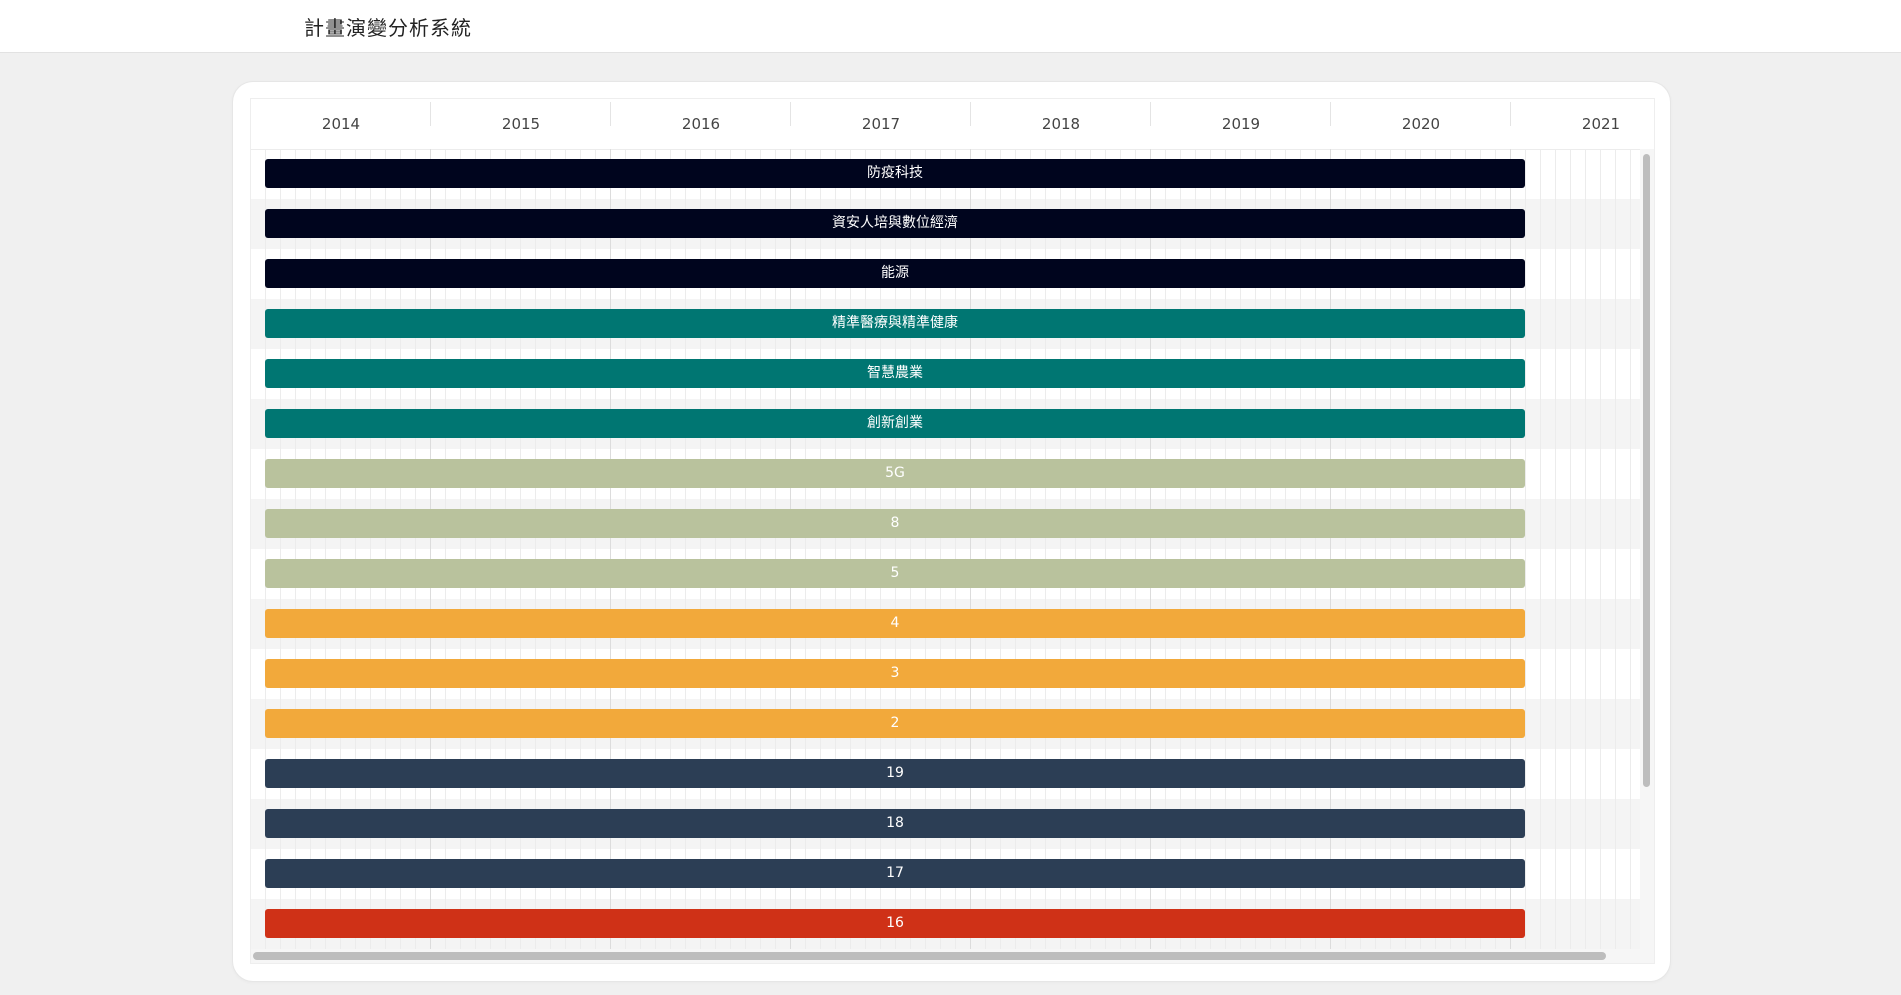 This screenshot has height=995, width=1901. I want to click on task-bar: 5, so click(895, 573).